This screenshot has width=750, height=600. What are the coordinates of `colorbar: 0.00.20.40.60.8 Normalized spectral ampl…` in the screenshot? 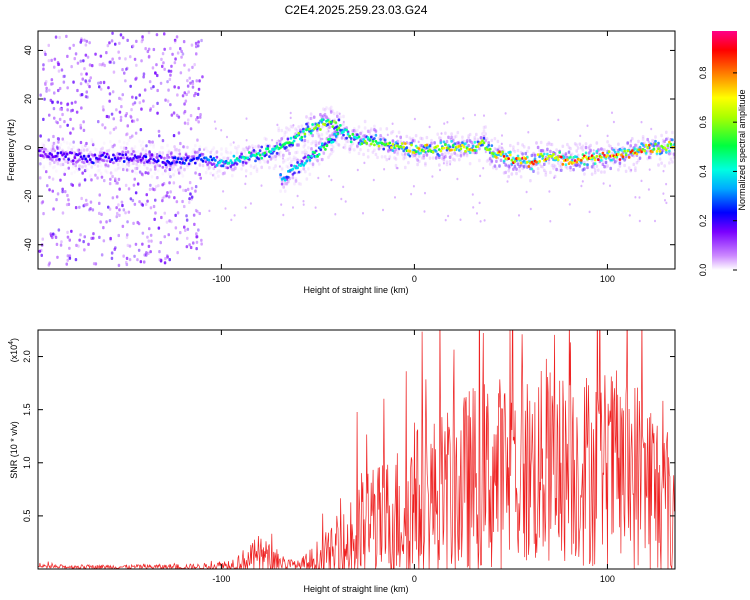 It's located at (722, 153).